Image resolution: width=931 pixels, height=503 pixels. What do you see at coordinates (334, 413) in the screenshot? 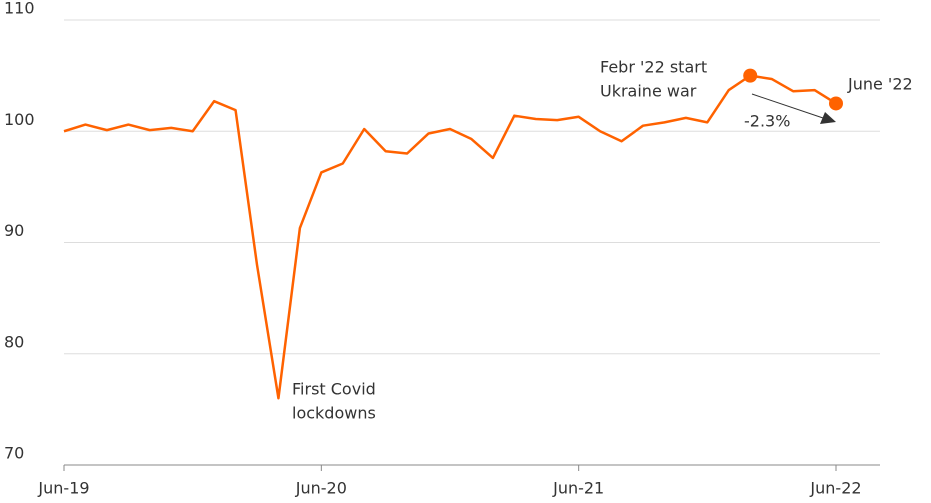
I see `annotation: lockdowns` at bounding box center [334, 413].